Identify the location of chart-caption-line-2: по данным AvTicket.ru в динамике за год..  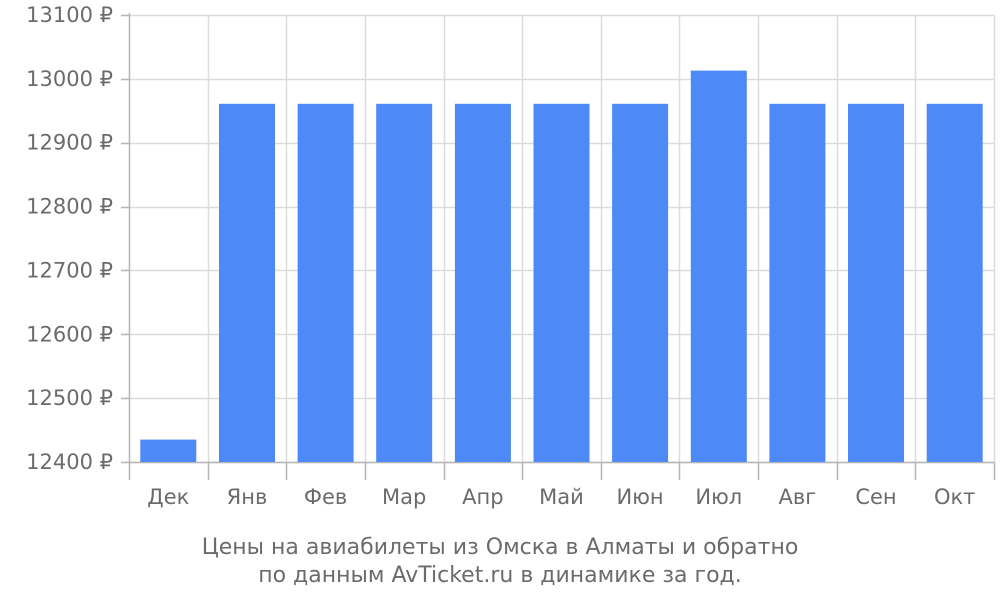
(500, 575).